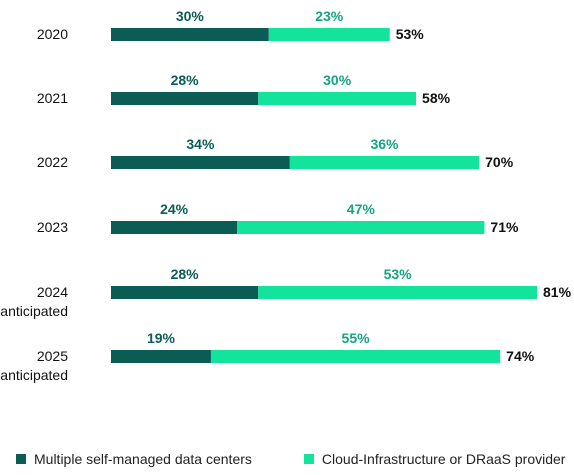 This screenshot has height=475, width=574. Describe the element at coordinates (329, 16) in the screenshot. I see `data-label-cloud-infrastructure-or-draas-provider-2020: 23%` at that location.